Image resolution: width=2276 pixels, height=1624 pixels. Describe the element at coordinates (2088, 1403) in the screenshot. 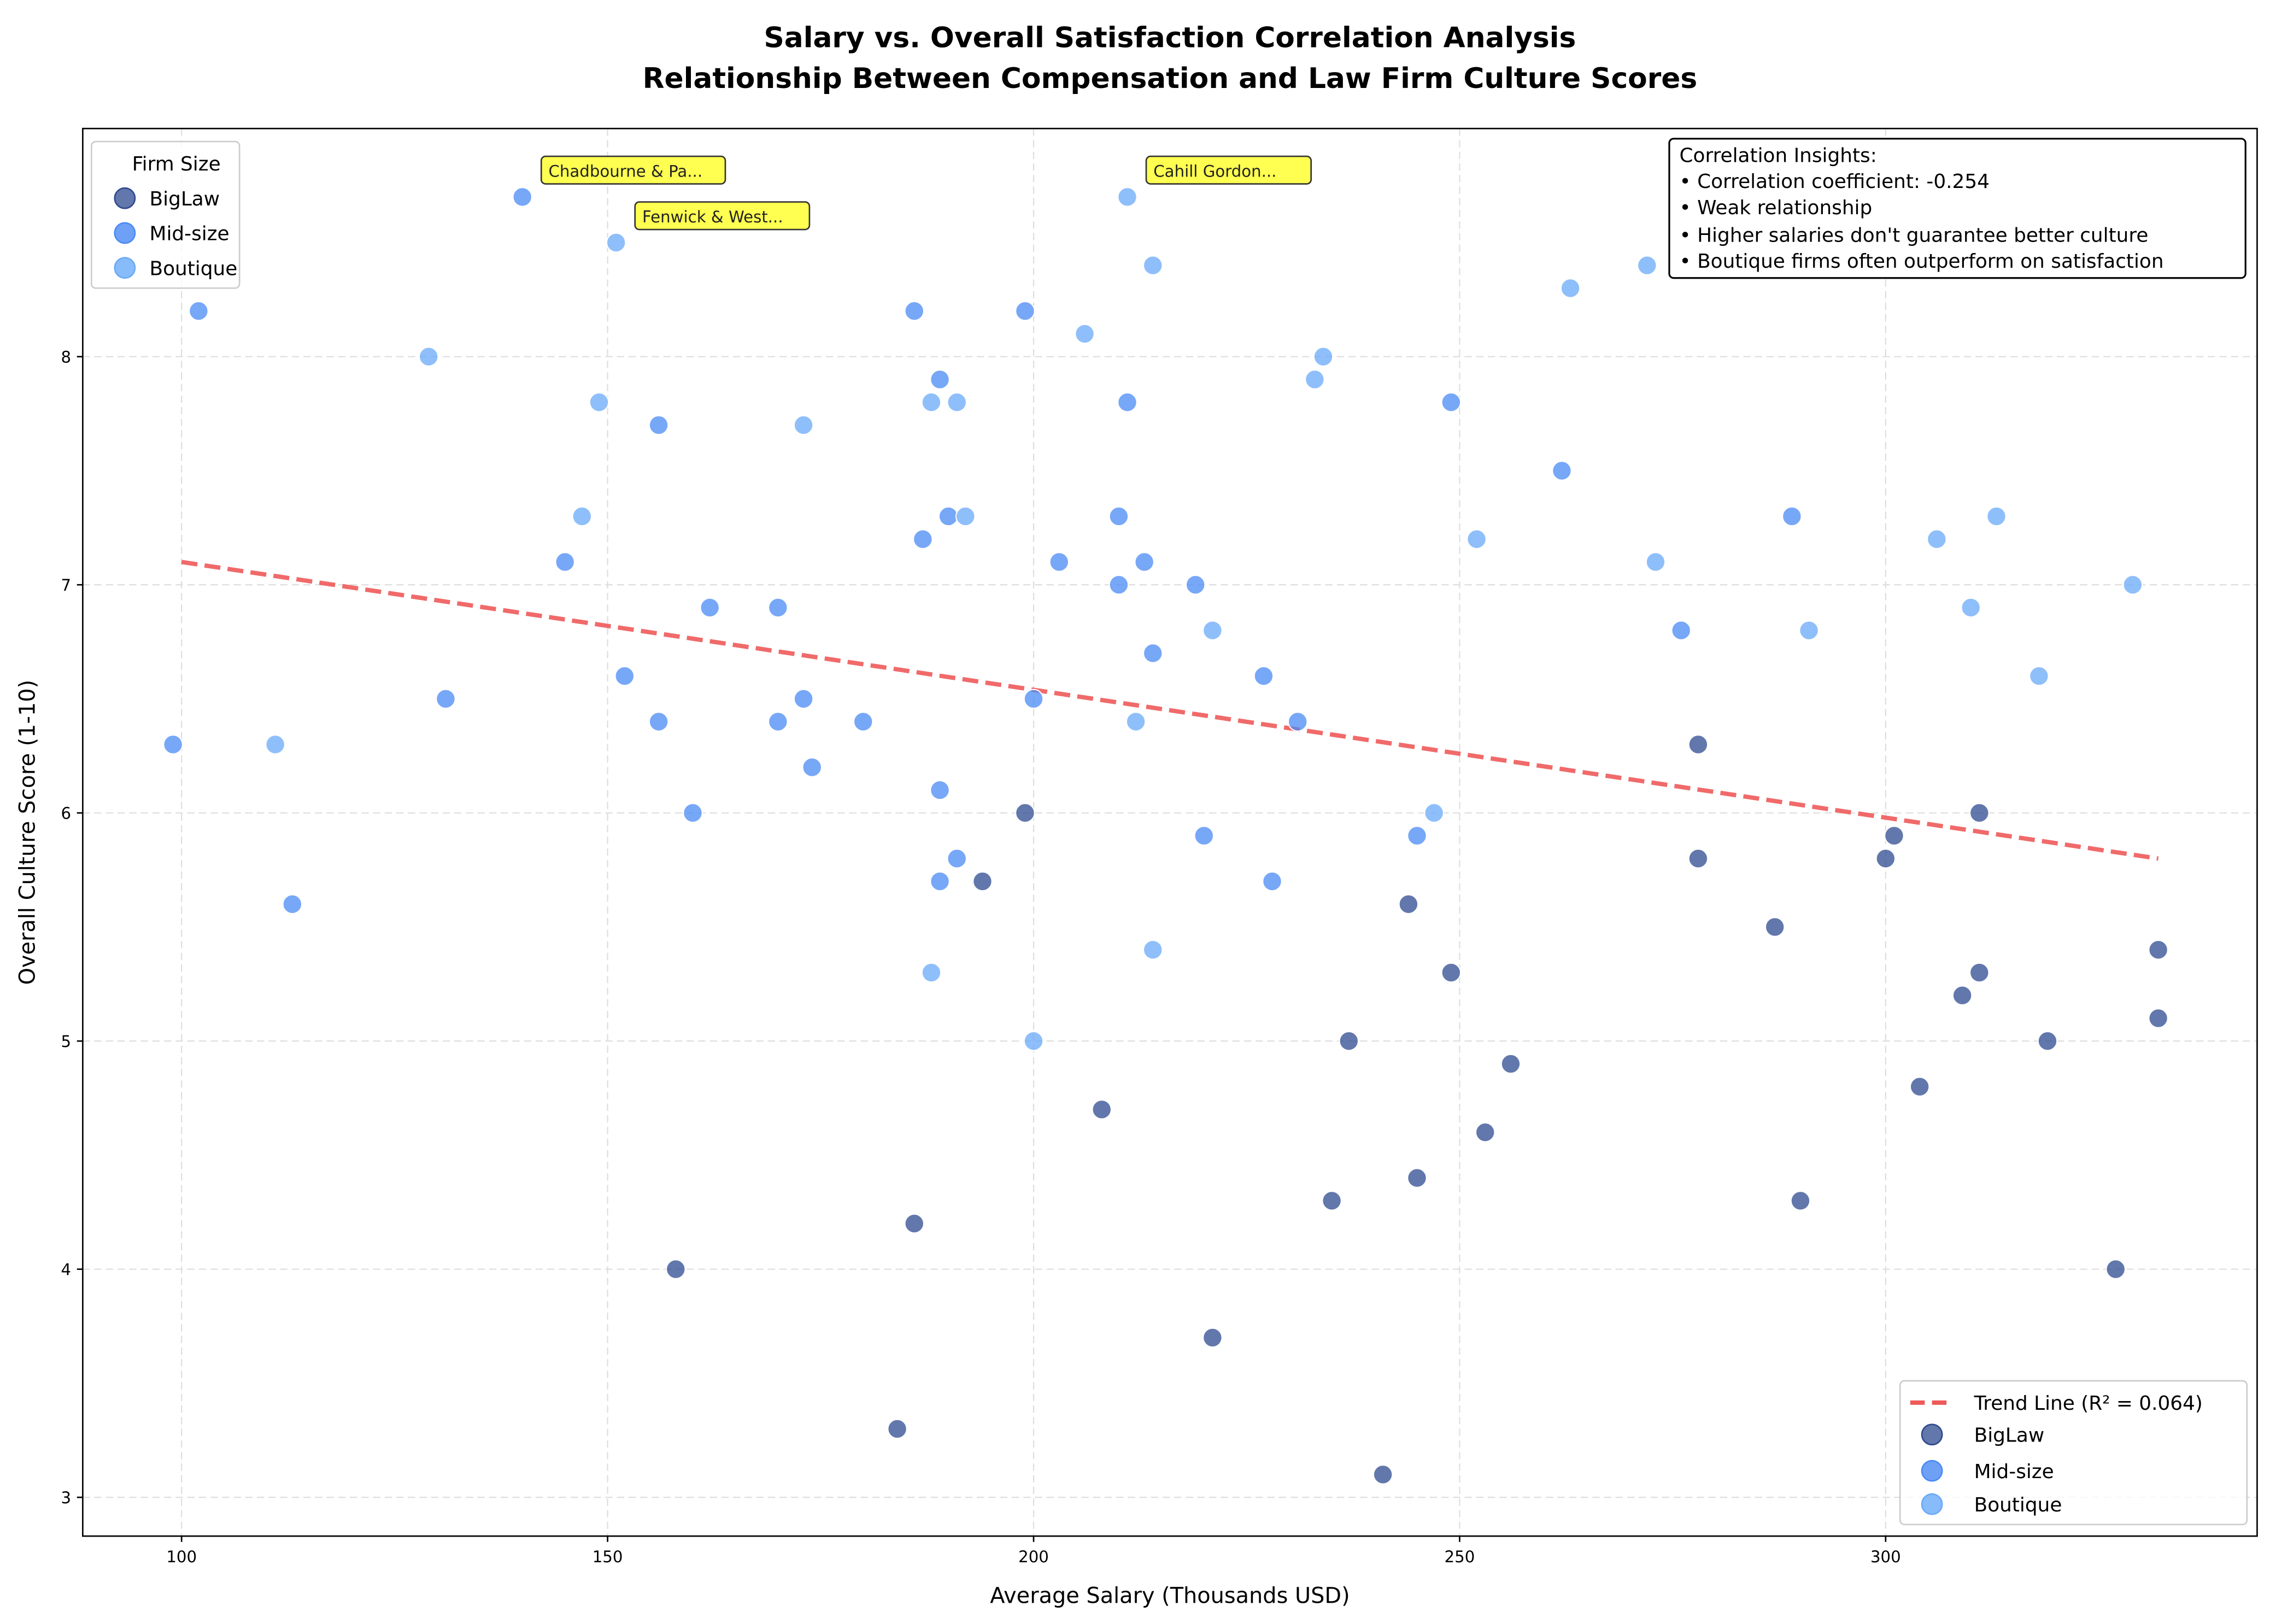

I see `legend-label-trend: Trend Line (R² = 0.064)` at that location.